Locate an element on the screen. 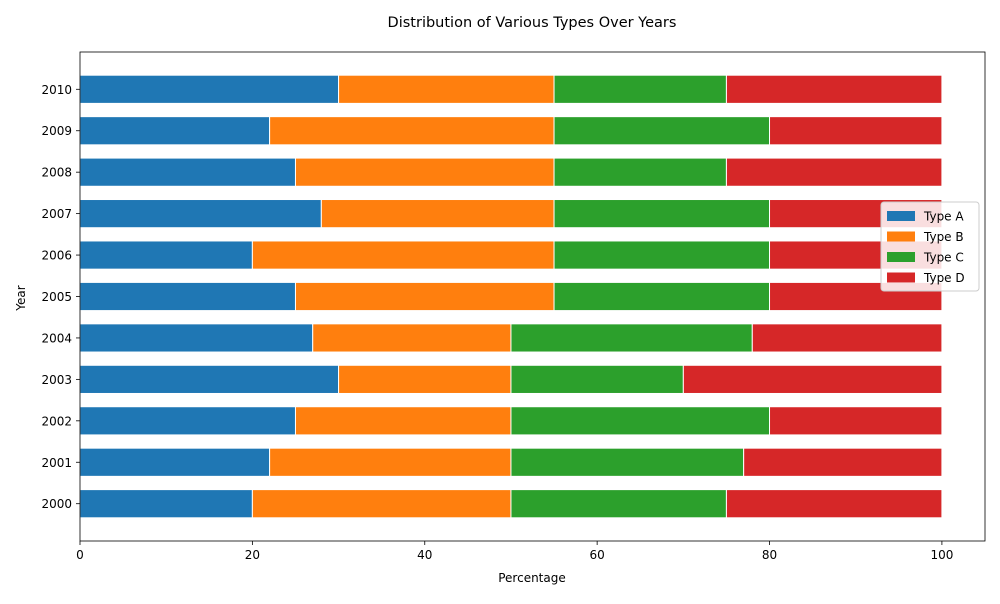 The height and width of the screenshot is (604, 1000). legend-label-type-c: Type C is located at coordinates (943, 258).